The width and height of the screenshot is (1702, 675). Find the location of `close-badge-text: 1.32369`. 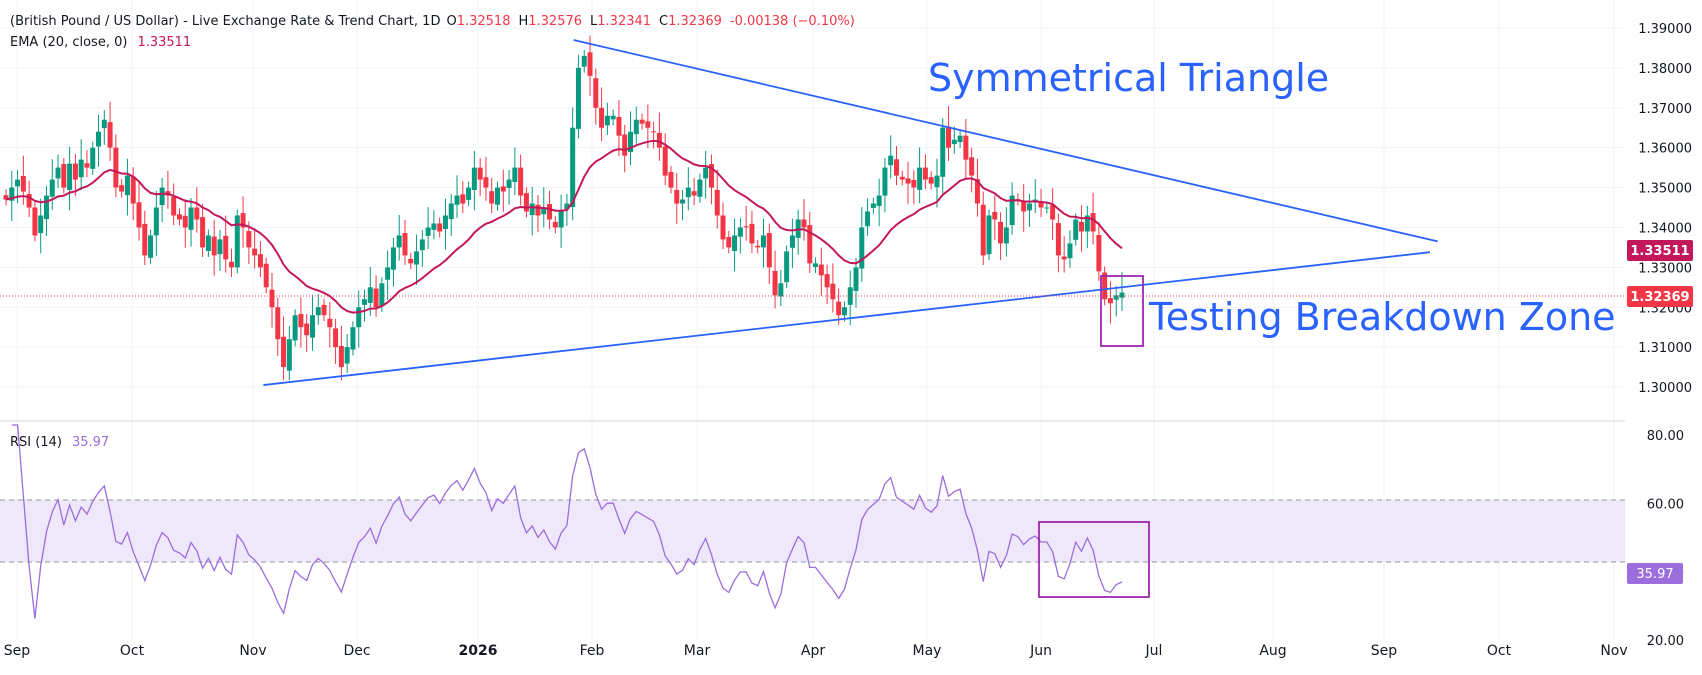

close-badge-text: 1.32369 is located at coordinates (1659, 297).